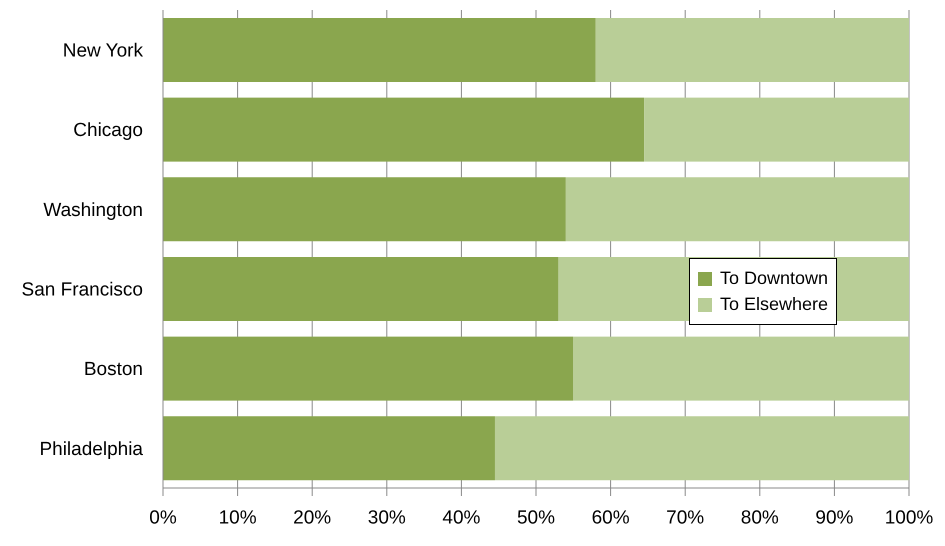 The image size is (945, 546). I want to click on x-tick-label: 10%, so click(237, 517).